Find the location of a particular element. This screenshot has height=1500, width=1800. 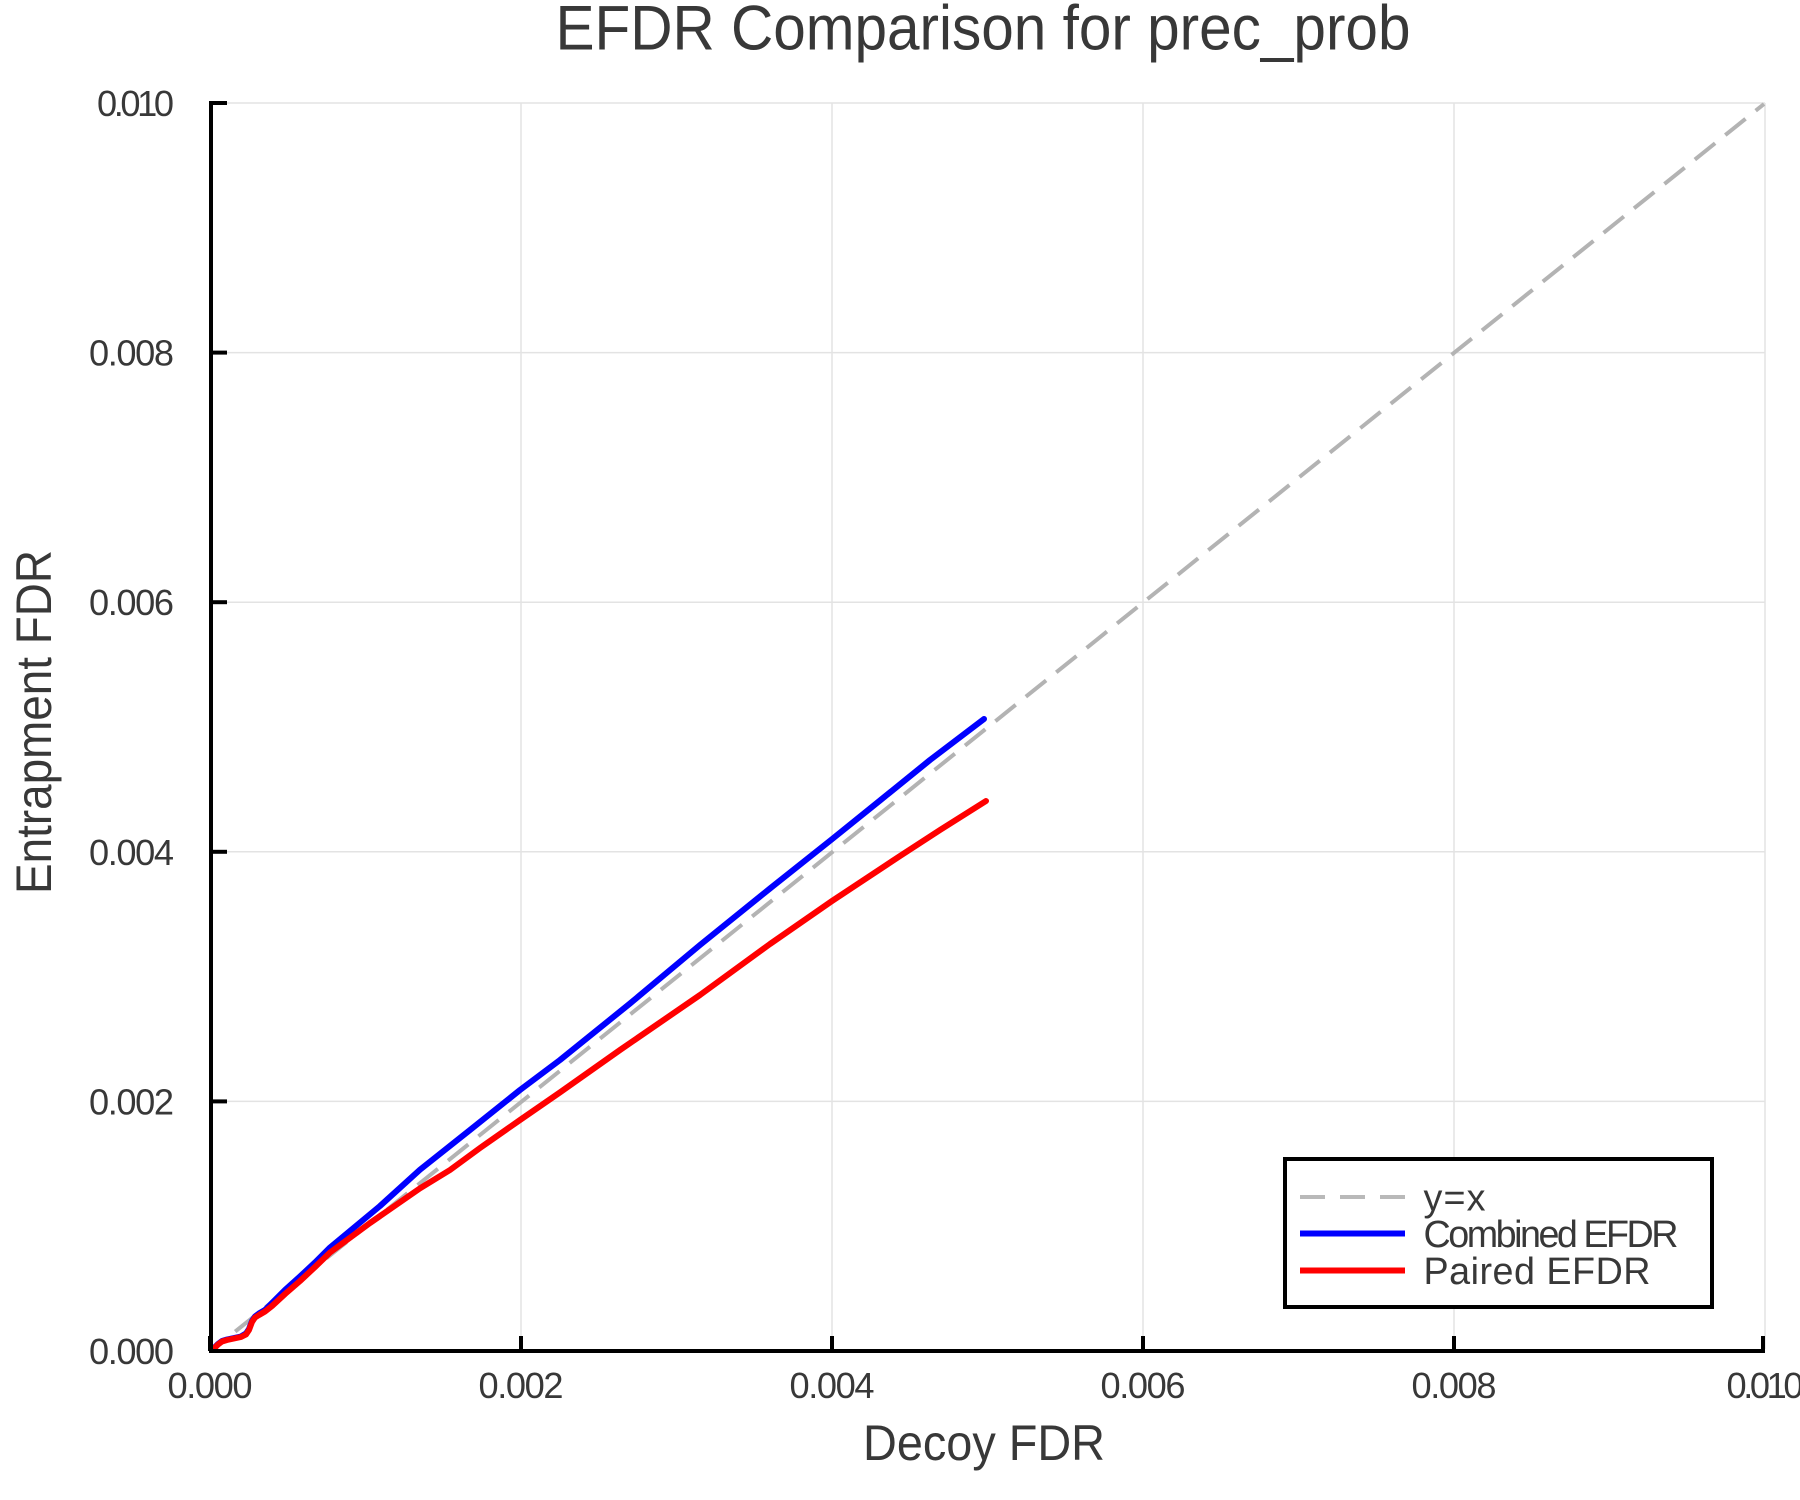

svg-text: EFDR Comparison for prec_prob is located at coordinates (983, 32).